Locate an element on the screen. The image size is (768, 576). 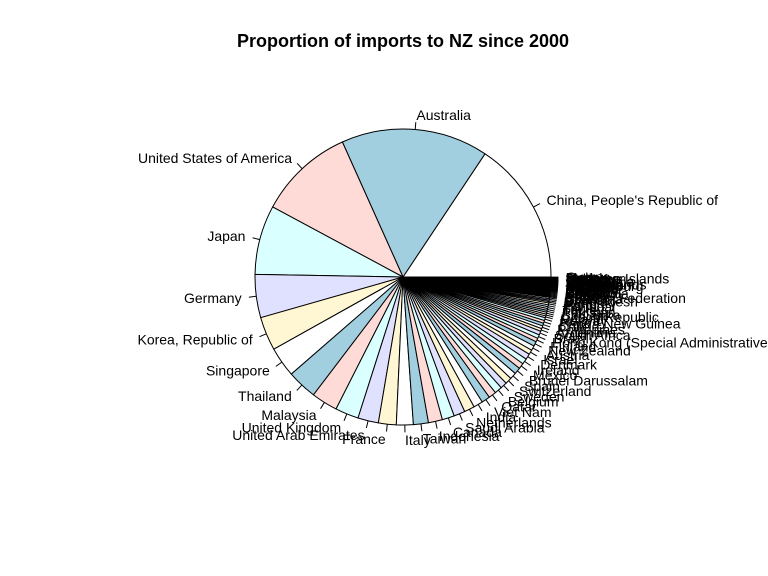
pie-label-belgium: Belgium is located at coordinates (533, 401).